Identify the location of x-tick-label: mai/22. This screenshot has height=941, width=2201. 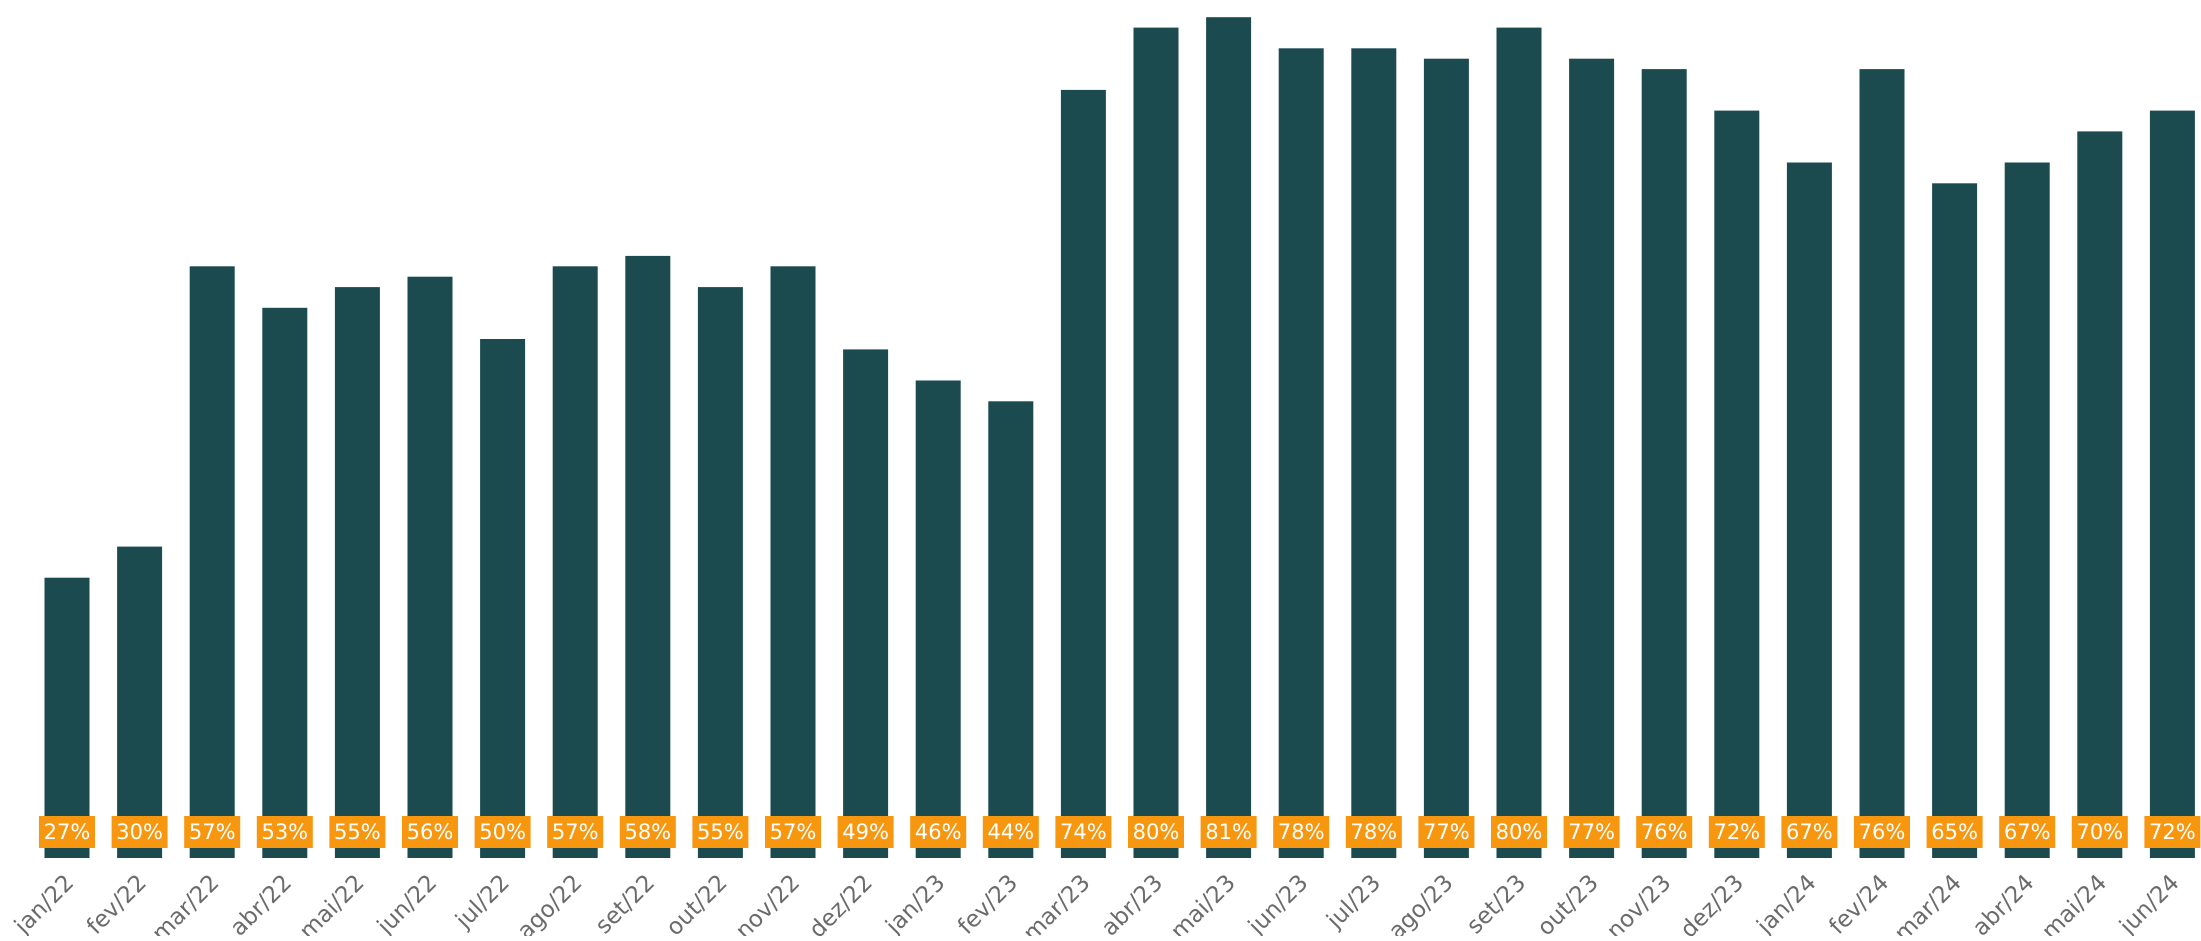
(332, 903).